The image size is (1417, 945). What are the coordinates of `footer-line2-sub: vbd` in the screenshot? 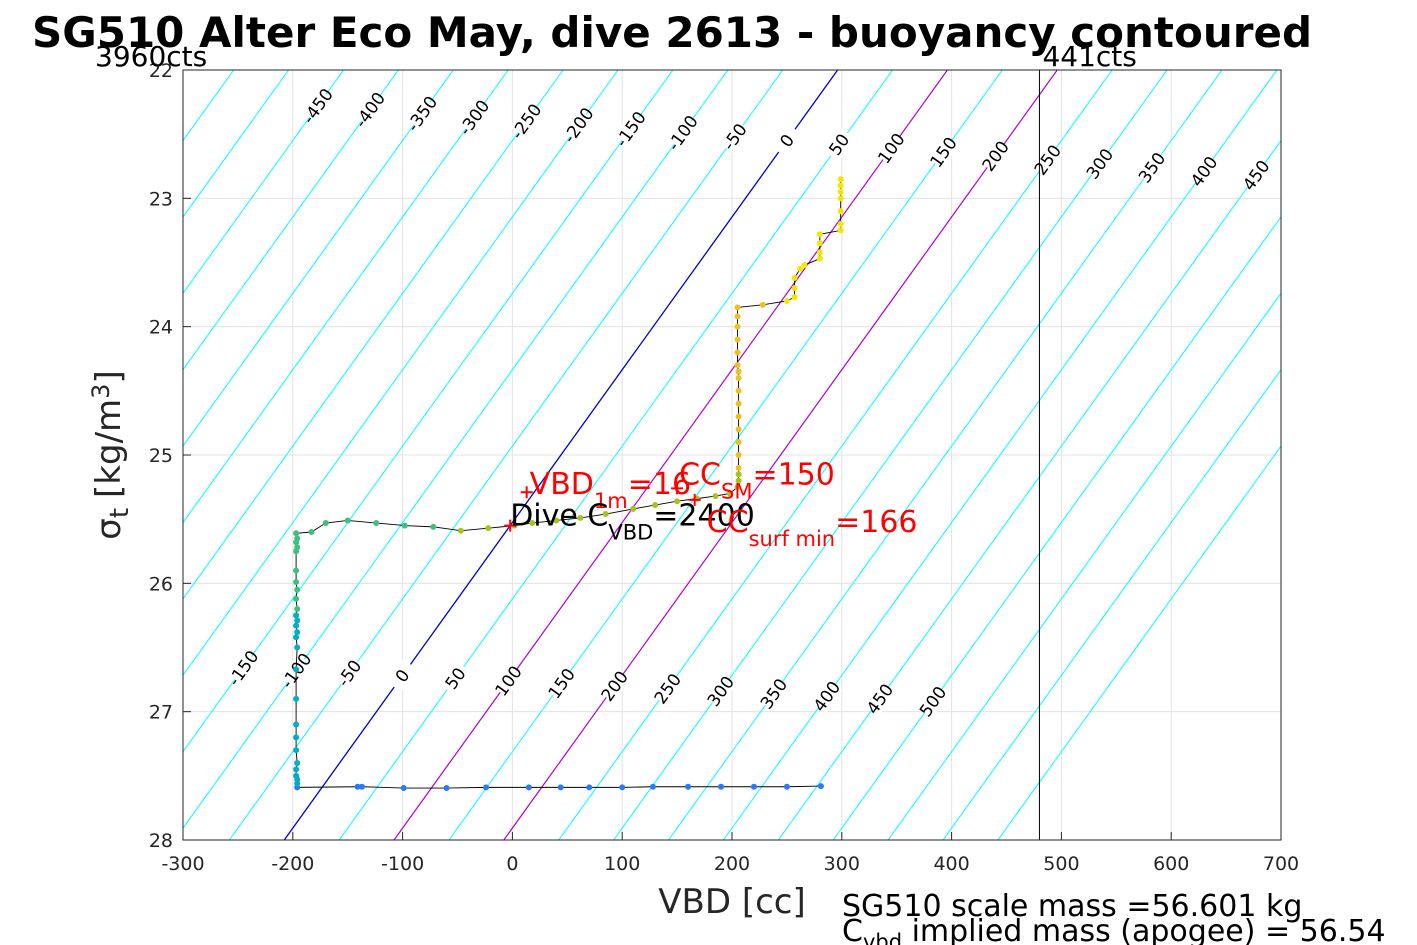 It's located at (882, 937).